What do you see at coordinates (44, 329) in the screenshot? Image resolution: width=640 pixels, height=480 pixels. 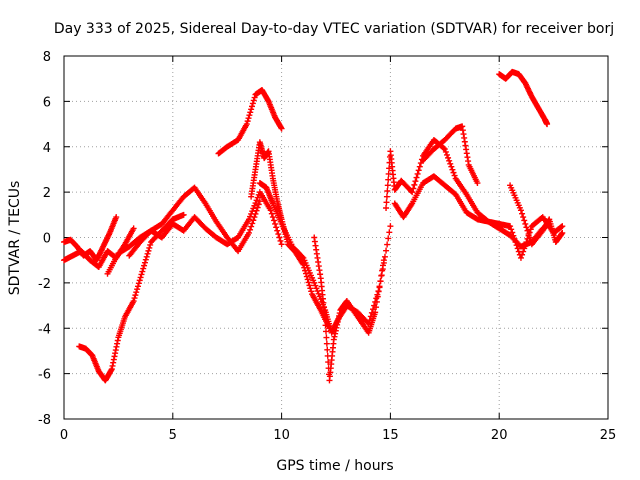 I see `y-tick-label: -4` at bounding box center [44, 329].